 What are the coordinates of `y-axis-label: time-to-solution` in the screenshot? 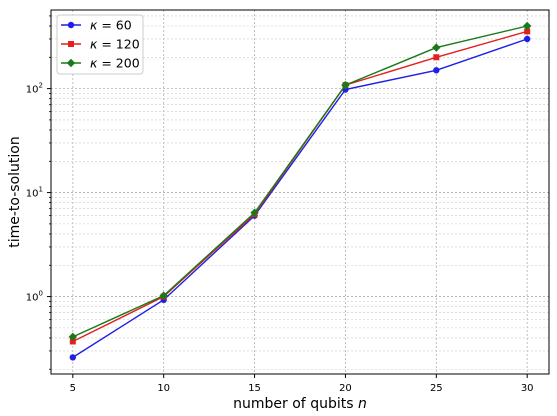 It's located at (15, 192).